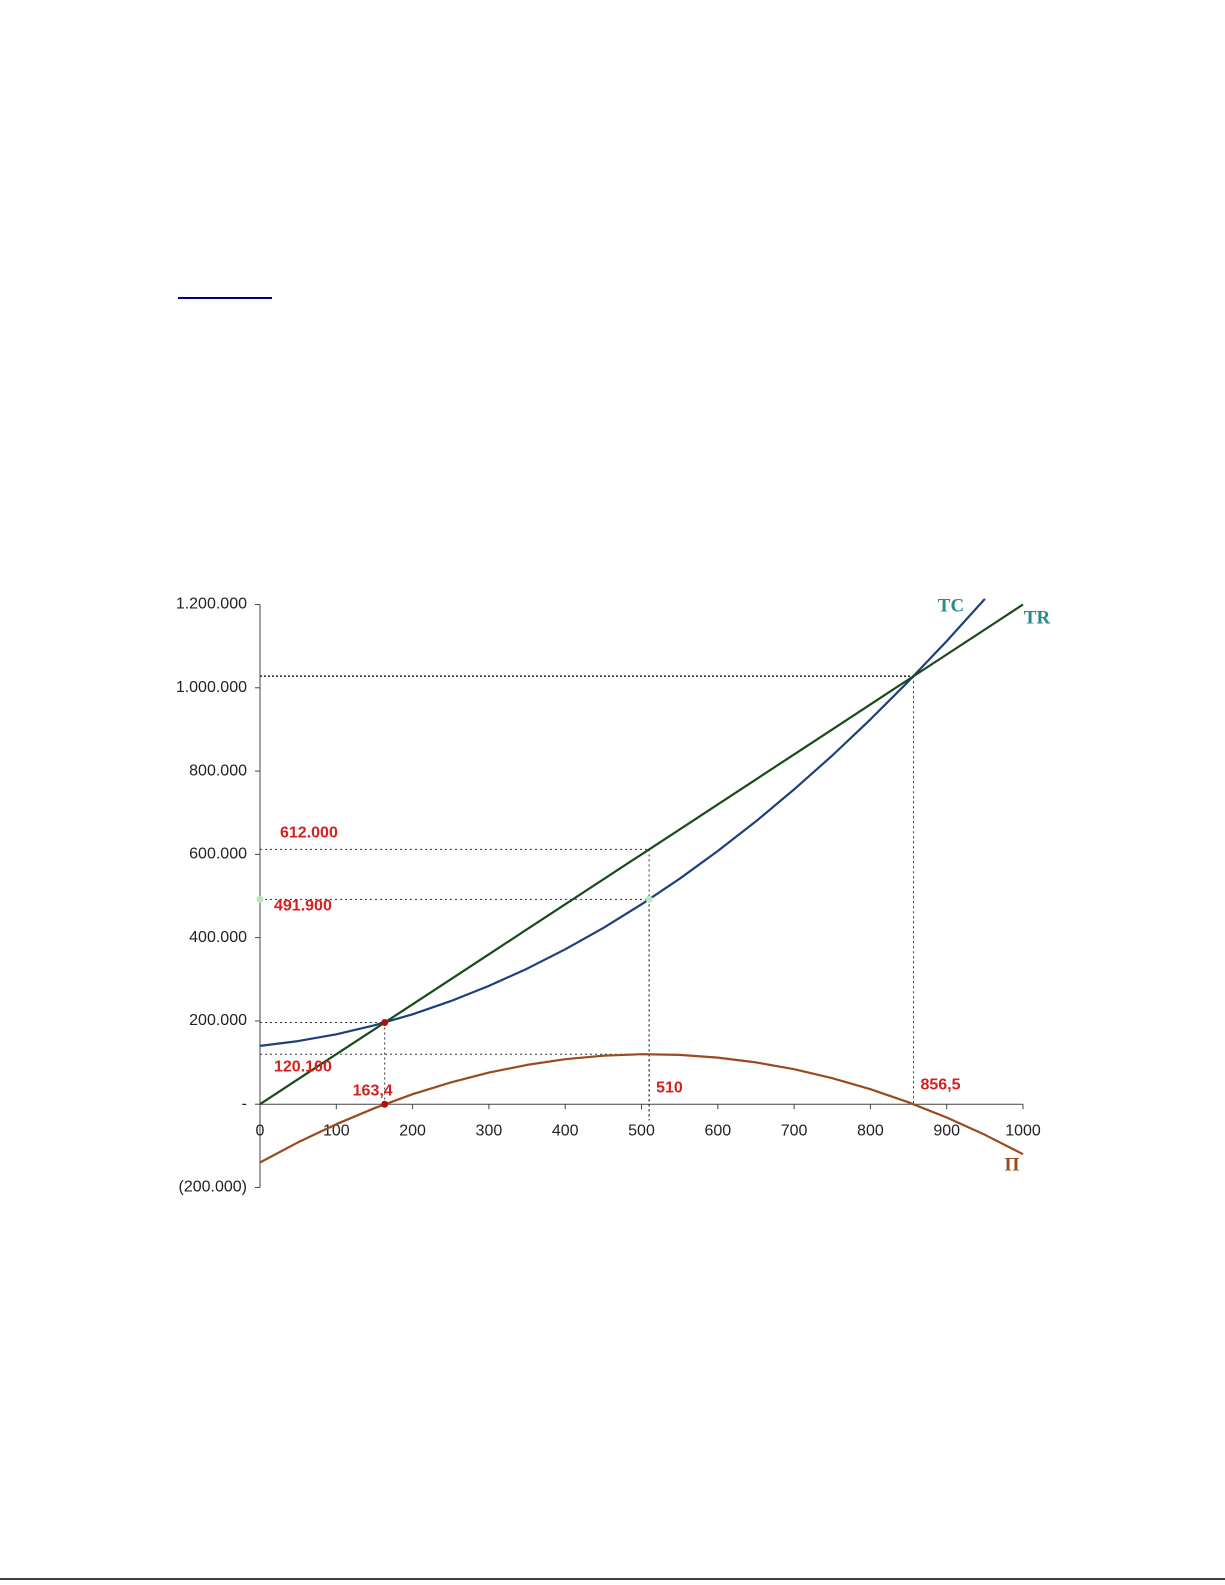  I want to click on y-tick-label: (200.000), so click(213, 1187).